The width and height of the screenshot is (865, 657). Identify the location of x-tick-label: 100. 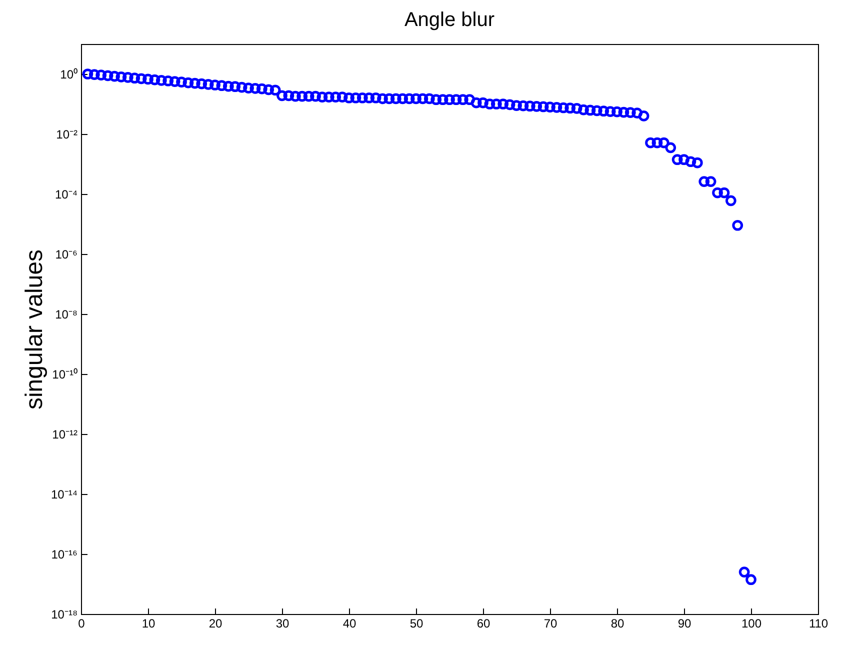
(751, 623).